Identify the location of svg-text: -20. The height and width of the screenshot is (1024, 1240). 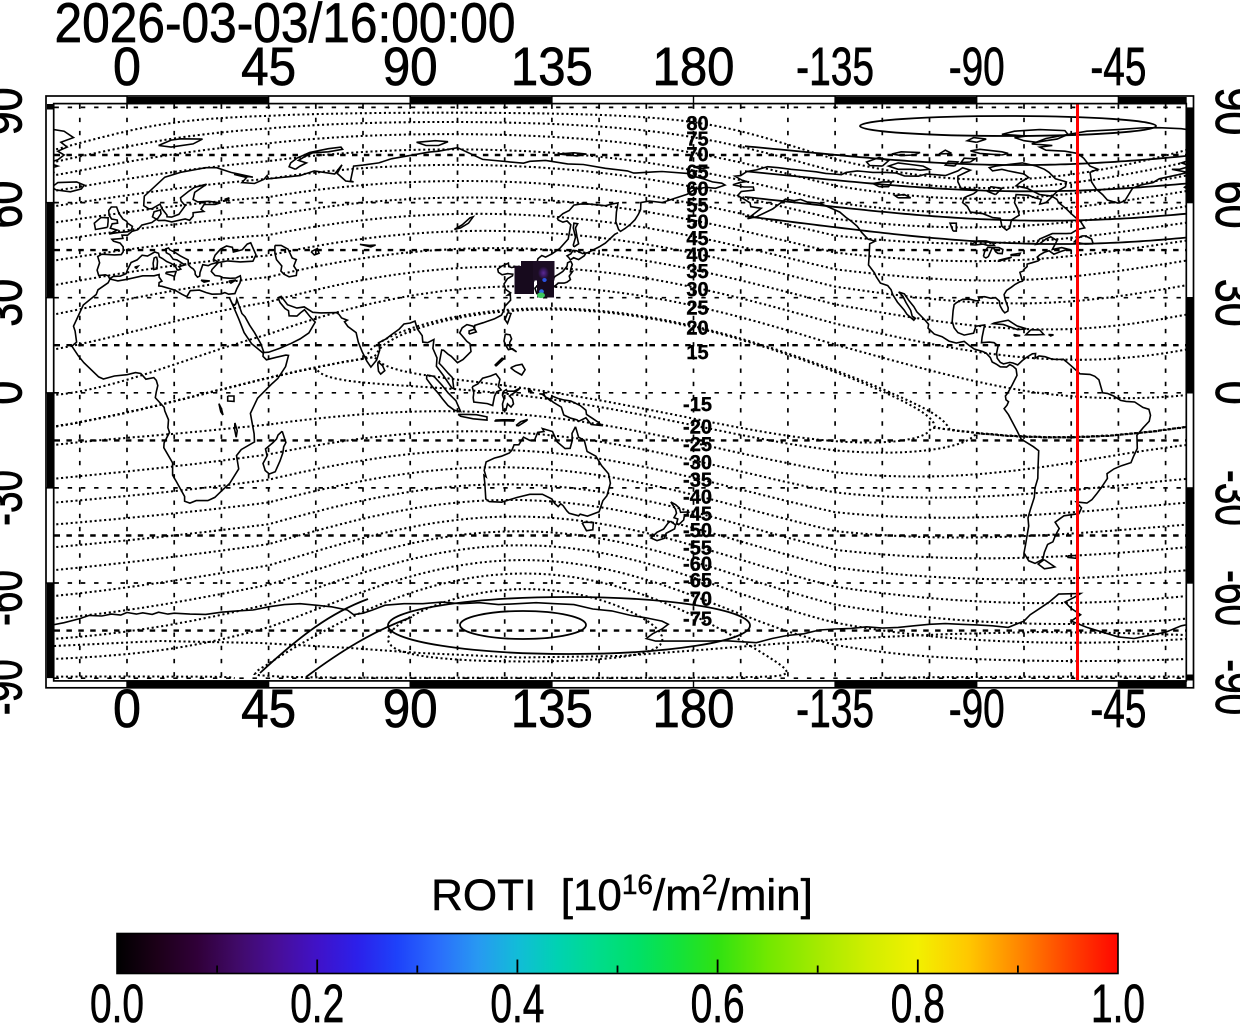
(697, 428).